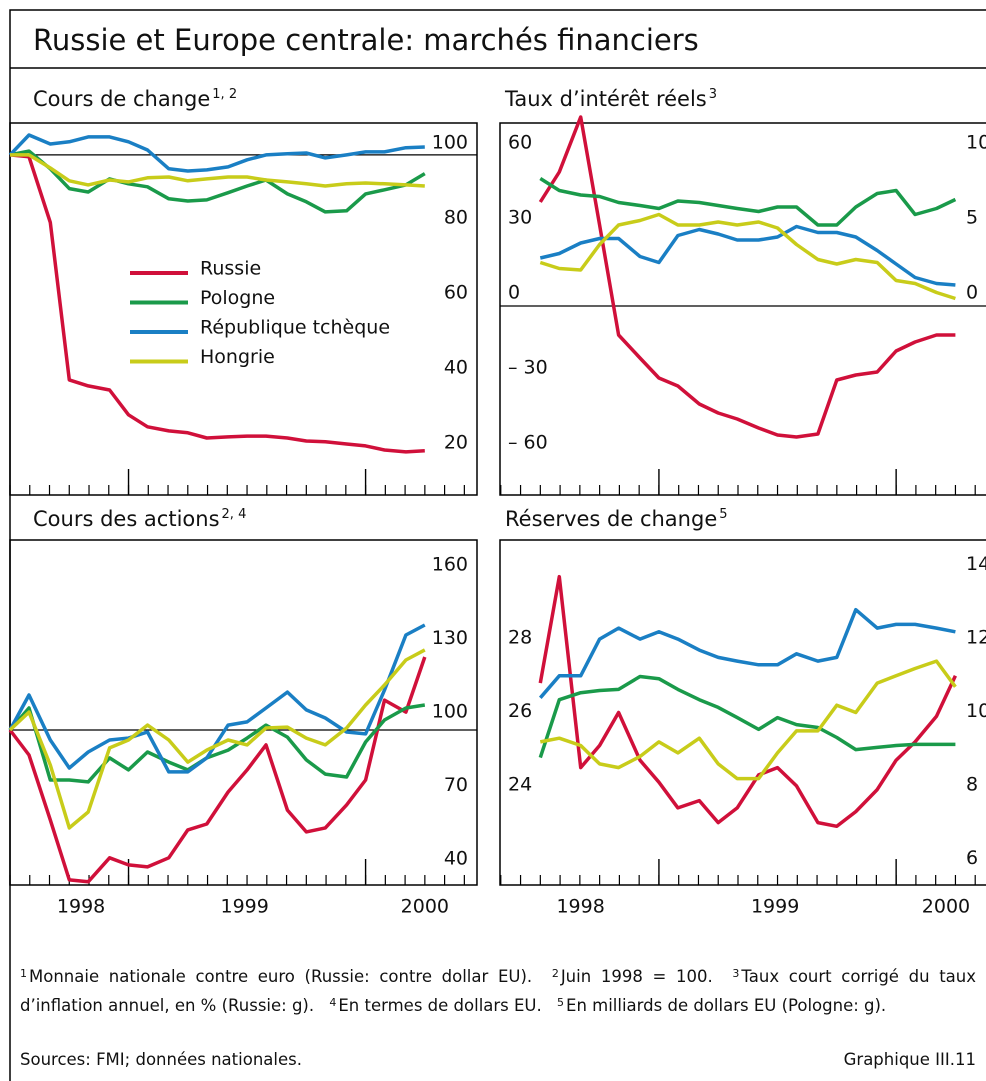 Image resolution: width=986 pixels, height=1081 pixels. Describe the element at coordinates (726, 1005) in the screenshot. I see `footnote-text: En milliards de dollars EU (Pologne: g).` at that location.